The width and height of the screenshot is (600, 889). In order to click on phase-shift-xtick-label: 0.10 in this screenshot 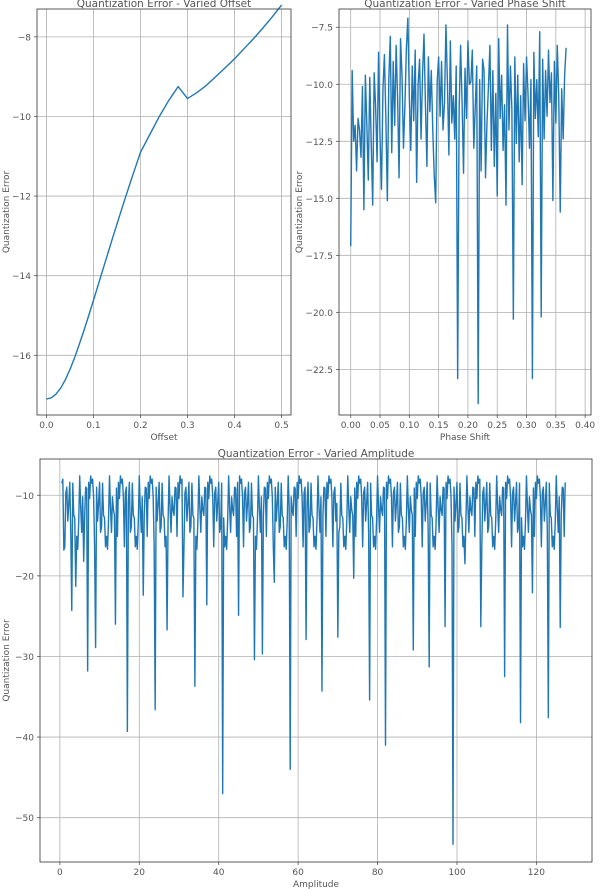, I will do `click(409, 426)`.